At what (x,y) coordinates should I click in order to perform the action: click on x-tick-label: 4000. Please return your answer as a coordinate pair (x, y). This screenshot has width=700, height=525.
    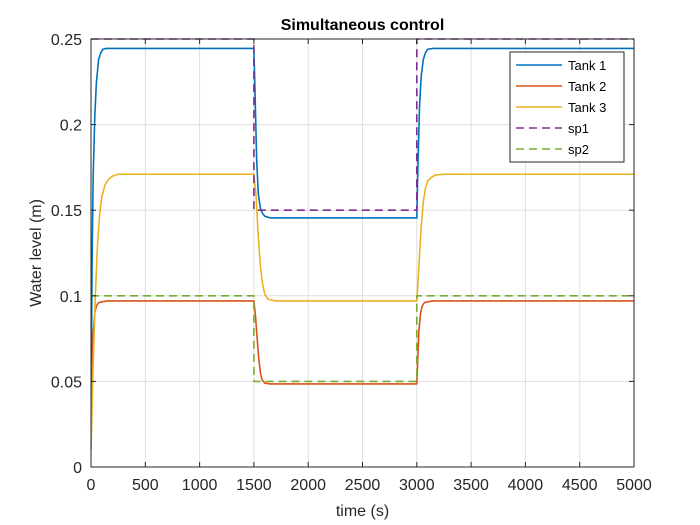
    Looking at the image, I should click on (526, 485).